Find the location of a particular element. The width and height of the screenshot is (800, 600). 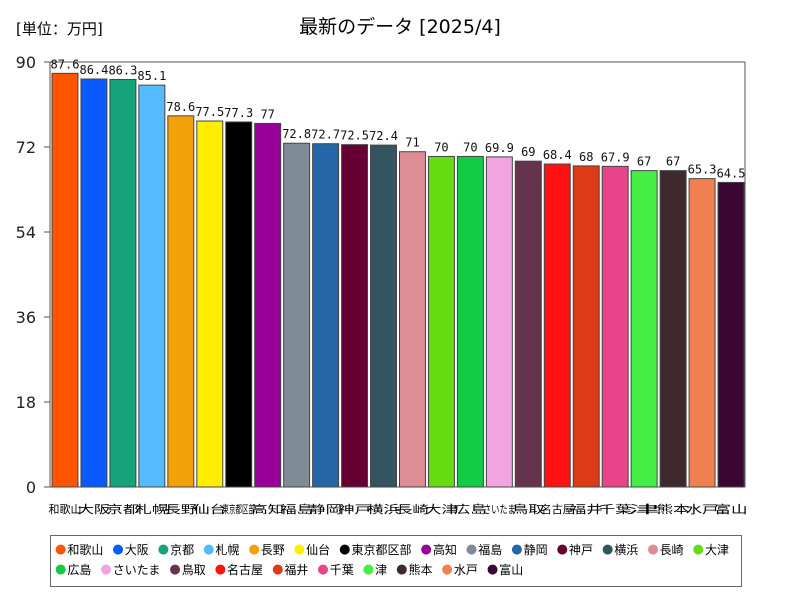

legend-label: 京都 is located at coordinates (182, 550).